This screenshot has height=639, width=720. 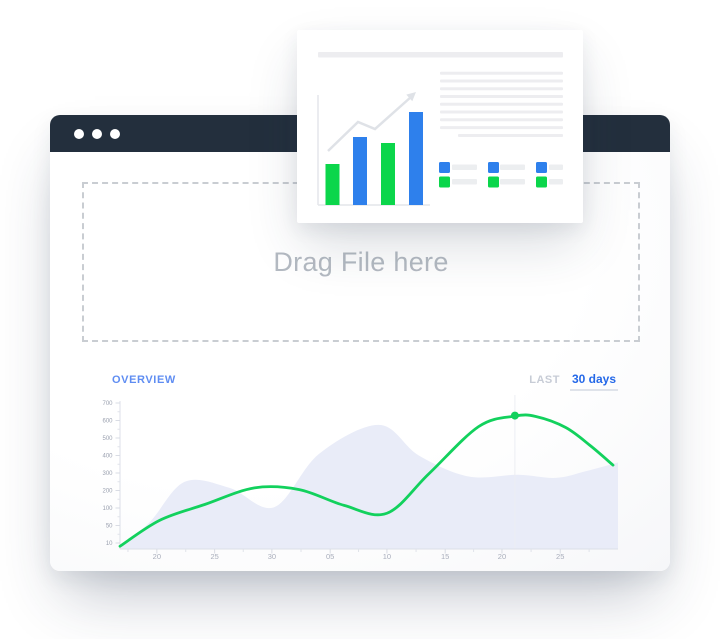 What do you see at coordinates (361, 261) in the screenshot?
I see `dropzone-label: Drag File here` at bounding box center [361, 261].